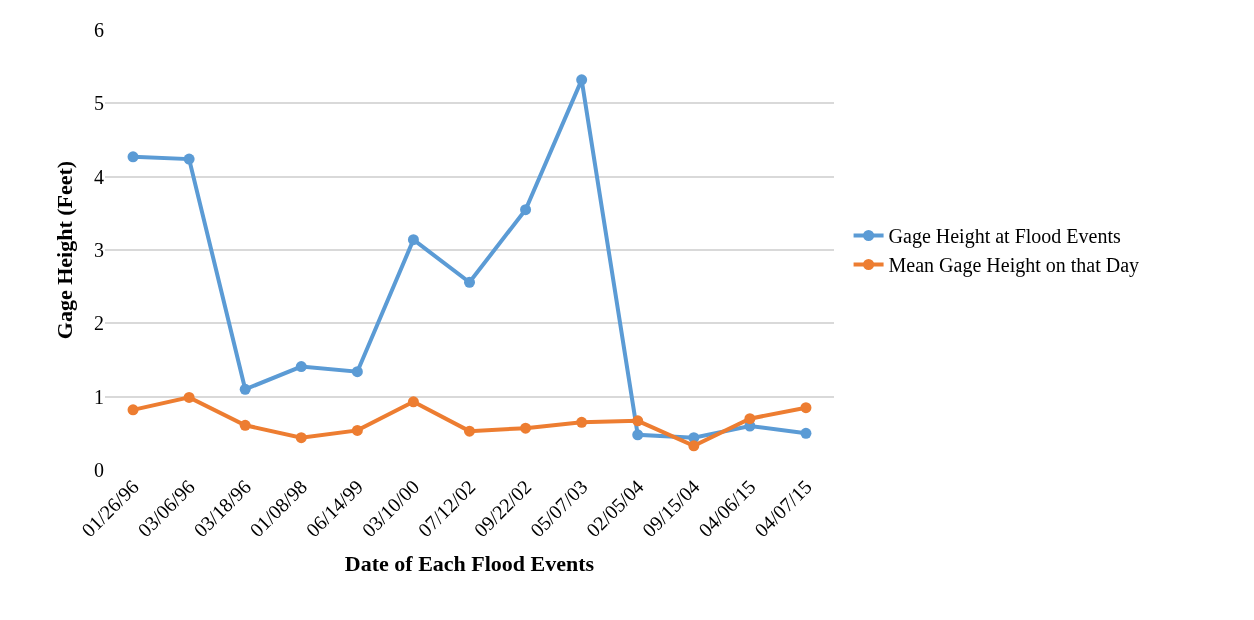 This screenshot has height=620, width=1254. What do you see at coordinates (1014, 266) in the screenshot?
I see `legend-label: Mean Gage Height on that Day` at bounding box center [1014, 266].